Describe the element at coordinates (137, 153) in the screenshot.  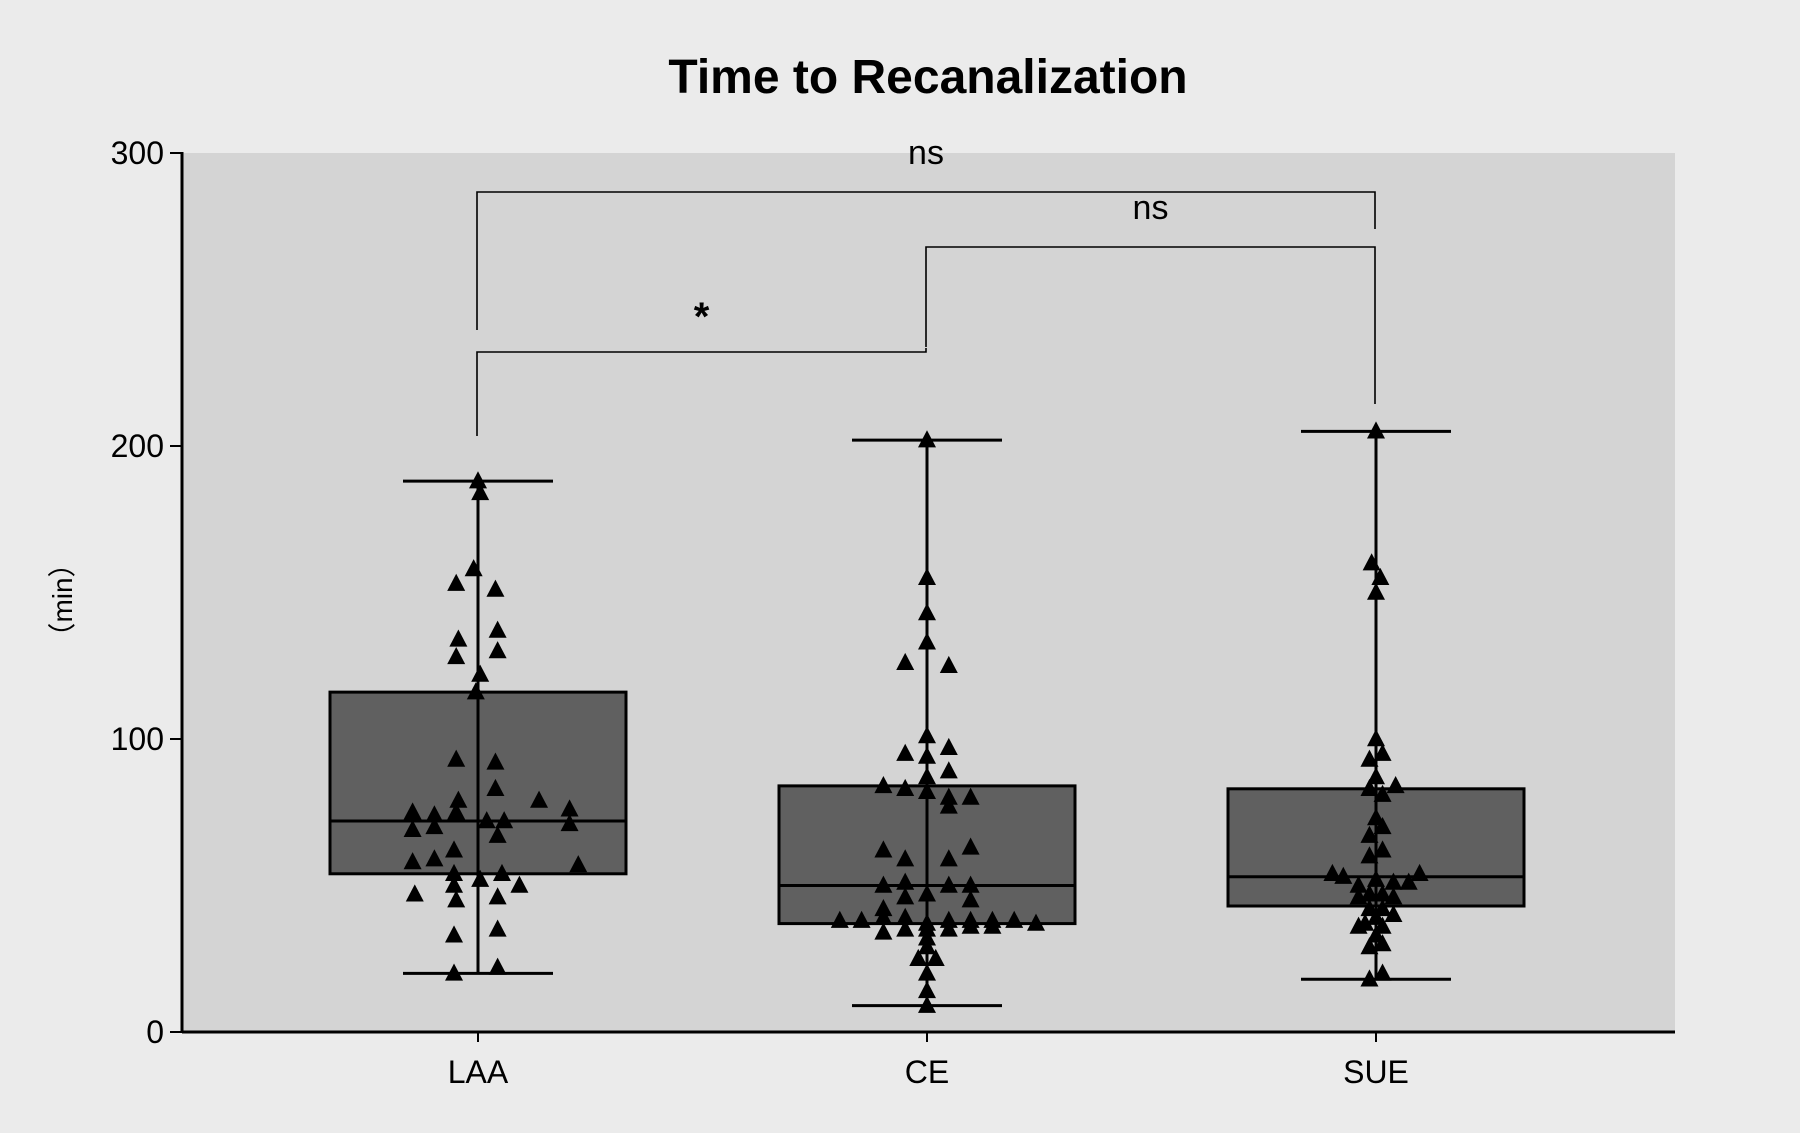
I see `y-tick-label: 300` at that location.